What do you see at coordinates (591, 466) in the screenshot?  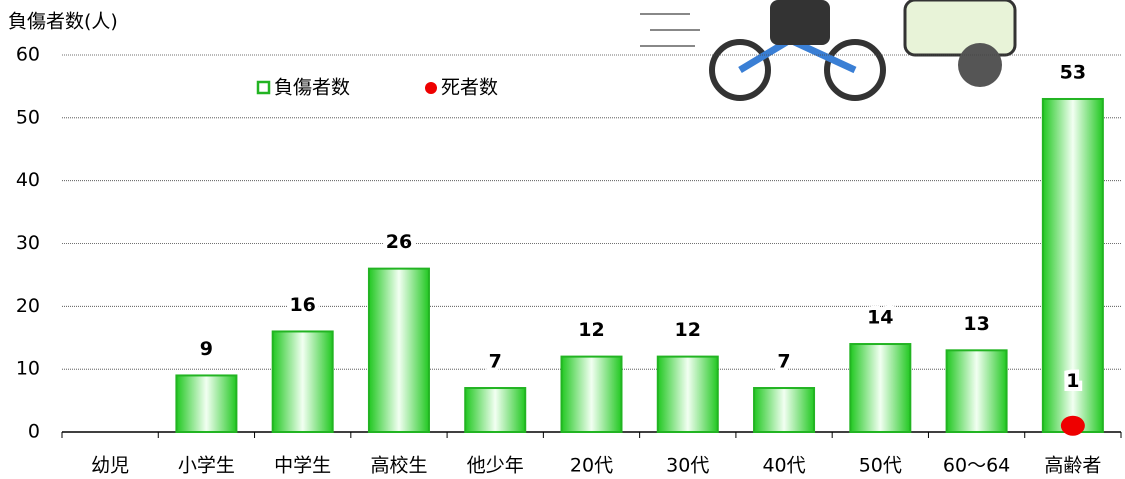 I see `x-tick-label: 20代` at bounding box center [591, 466].